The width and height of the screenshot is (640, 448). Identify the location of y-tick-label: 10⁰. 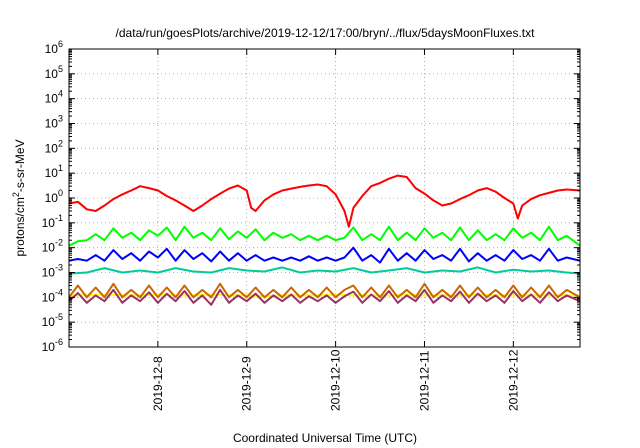
(54, 196).